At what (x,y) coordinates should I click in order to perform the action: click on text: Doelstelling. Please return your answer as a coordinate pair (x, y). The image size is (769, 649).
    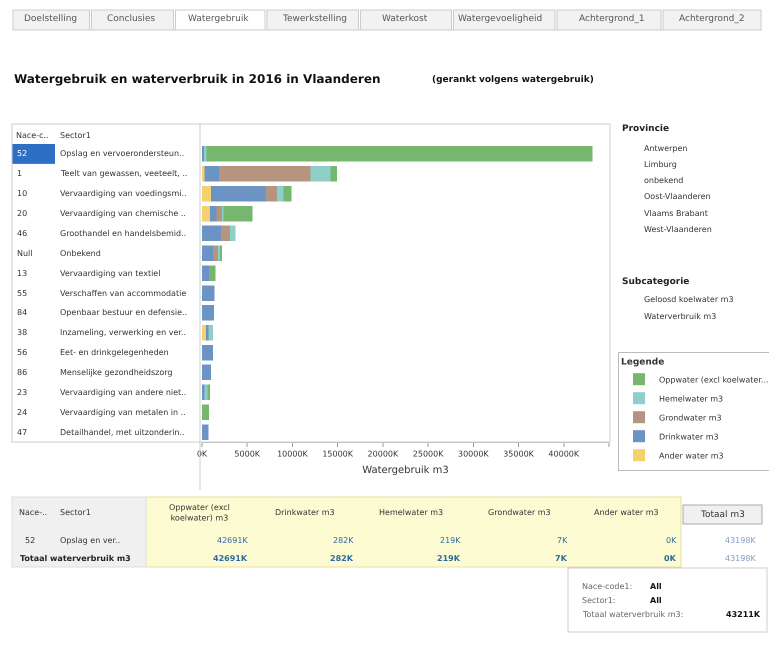
    Looking at the image, I should click on (51, 19).